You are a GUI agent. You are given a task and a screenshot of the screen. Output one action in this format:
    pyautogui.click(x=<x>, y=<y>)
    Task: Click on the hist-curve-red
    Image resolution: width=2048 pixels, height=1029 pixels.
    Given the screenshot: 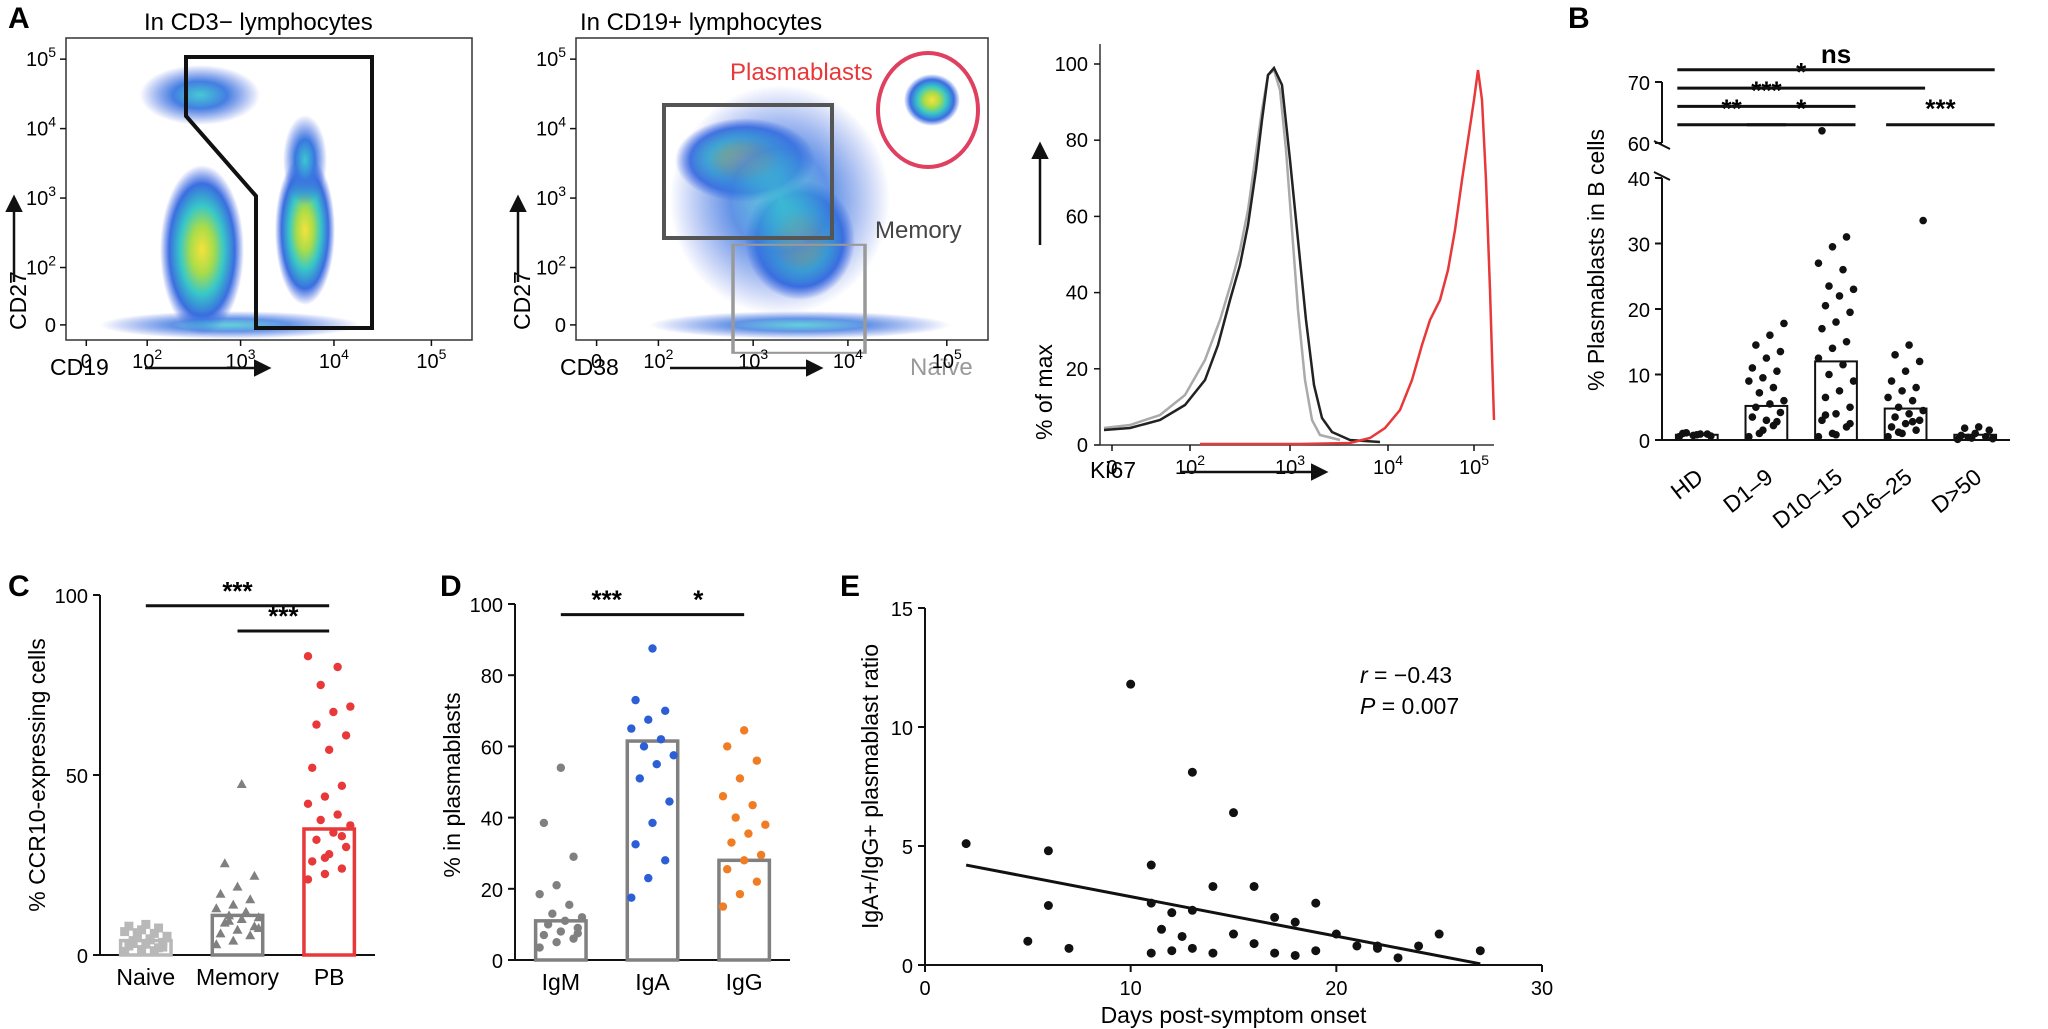 What is the action you would take?
    pyautogui.click(x=1348, y=257)
    